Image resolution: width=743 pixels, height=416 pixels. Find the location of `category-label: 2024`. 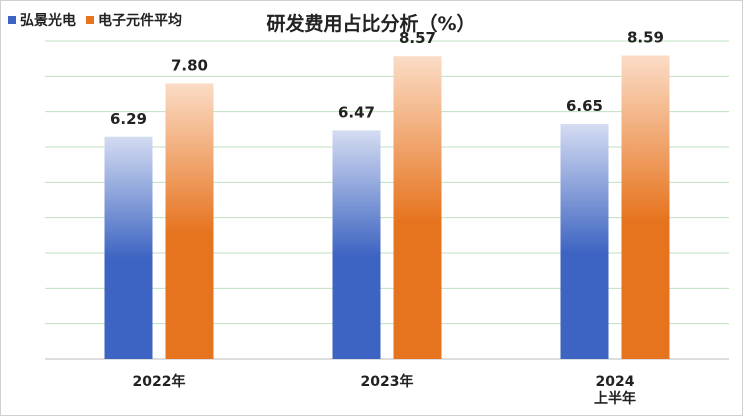

category-label: 2024 is located at coordinates (615, 382).